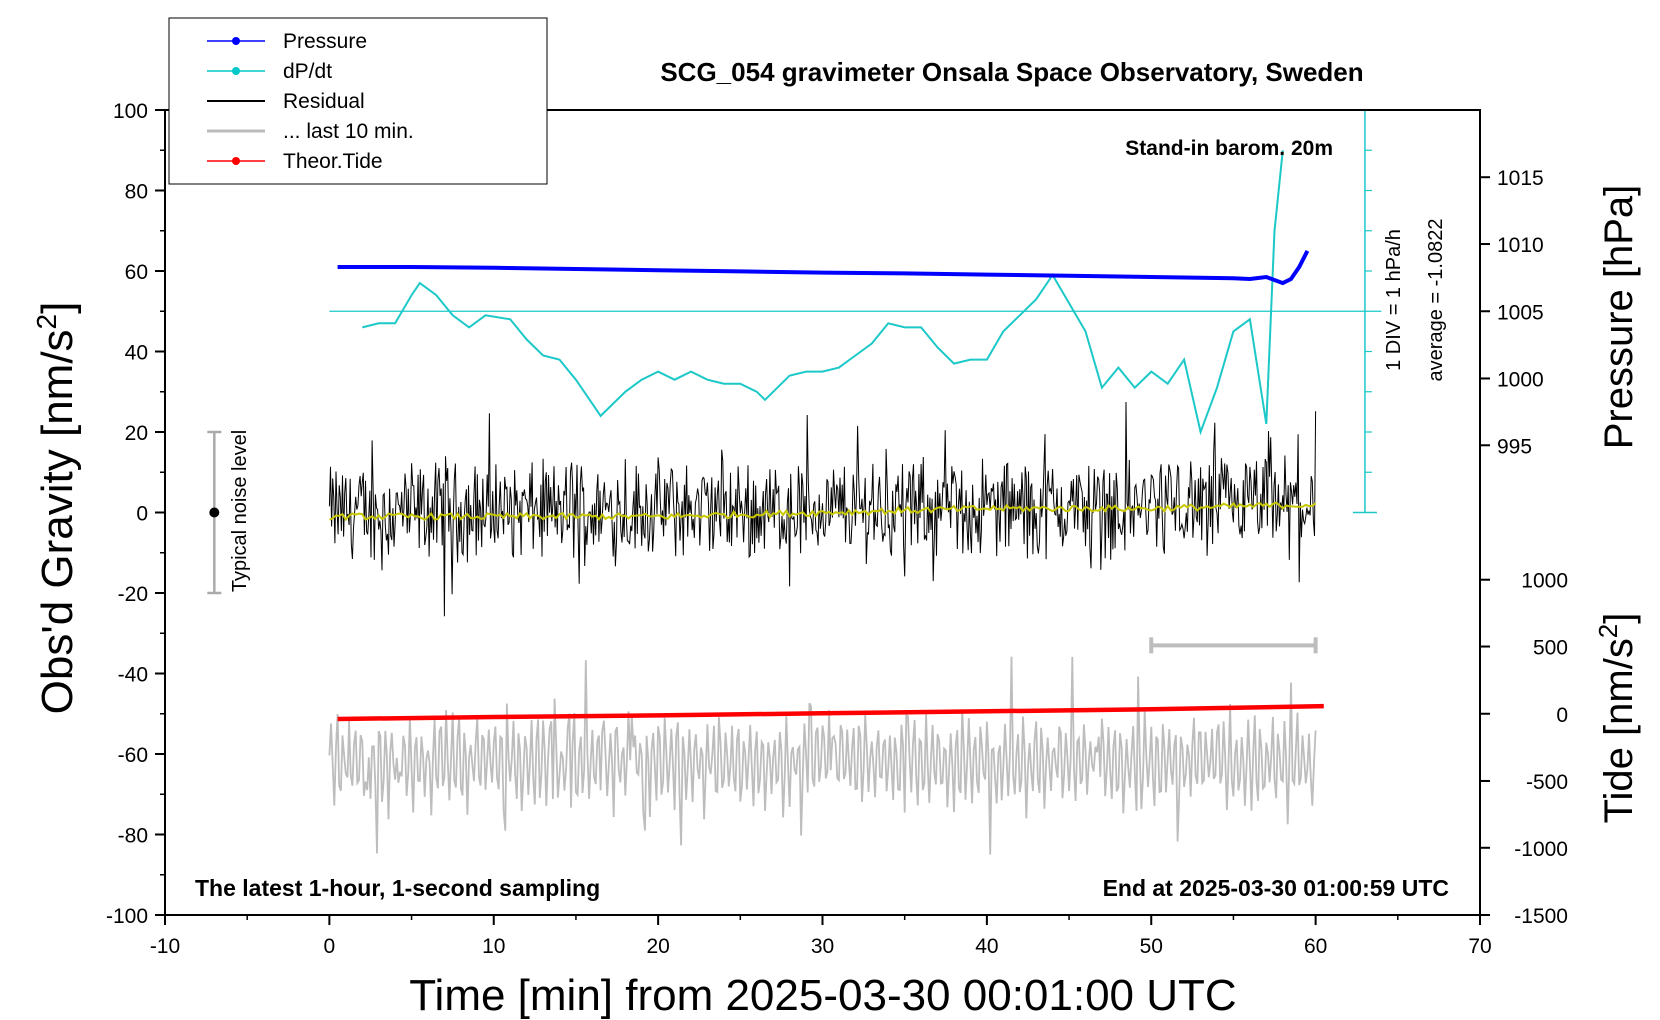  I want to click on y-left-tick-label: -20, so click(133, 594).